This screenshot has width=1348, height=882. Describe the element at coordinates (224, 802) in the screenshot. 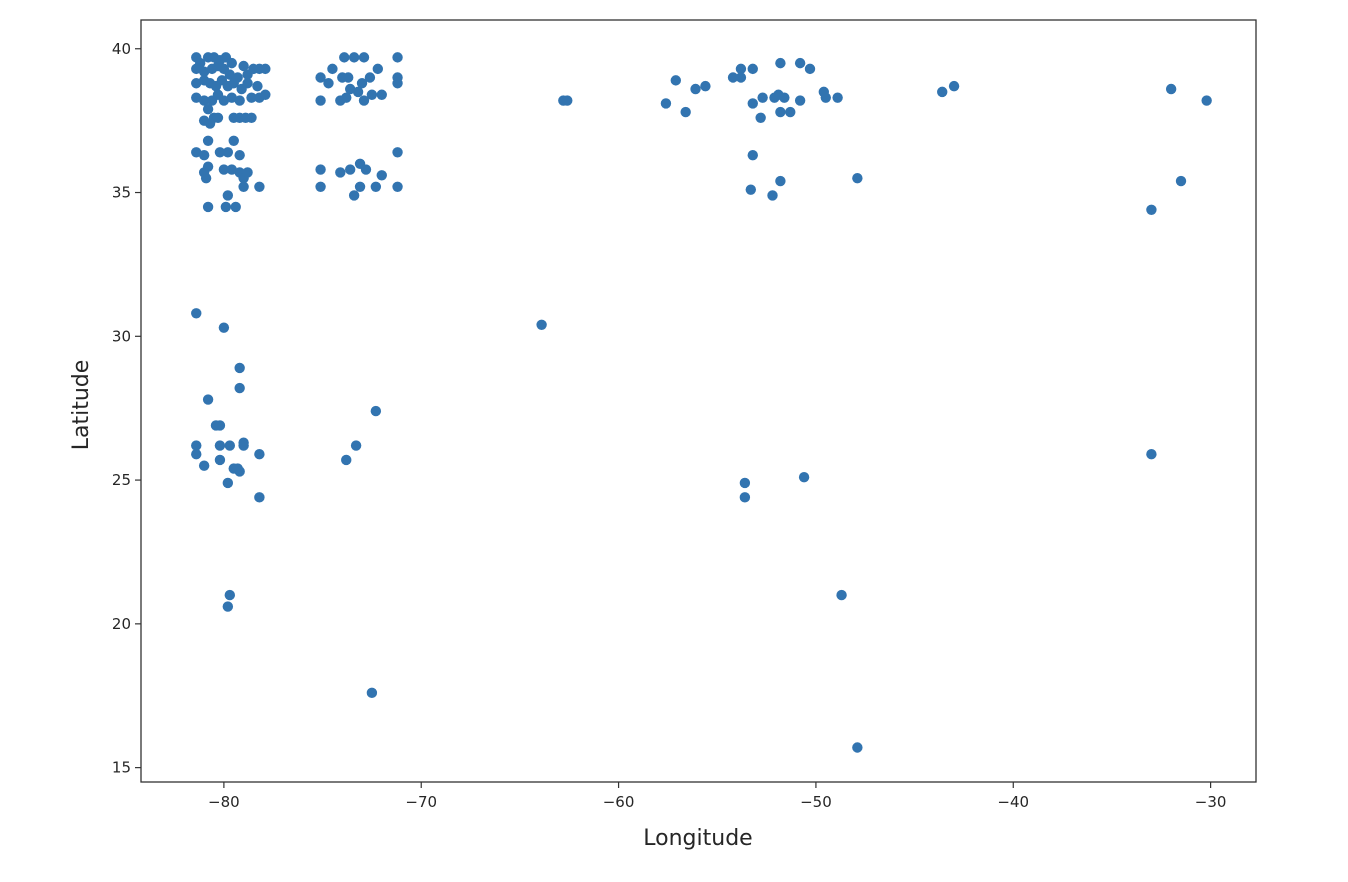

I see `x-tick-label: −80` at that location.